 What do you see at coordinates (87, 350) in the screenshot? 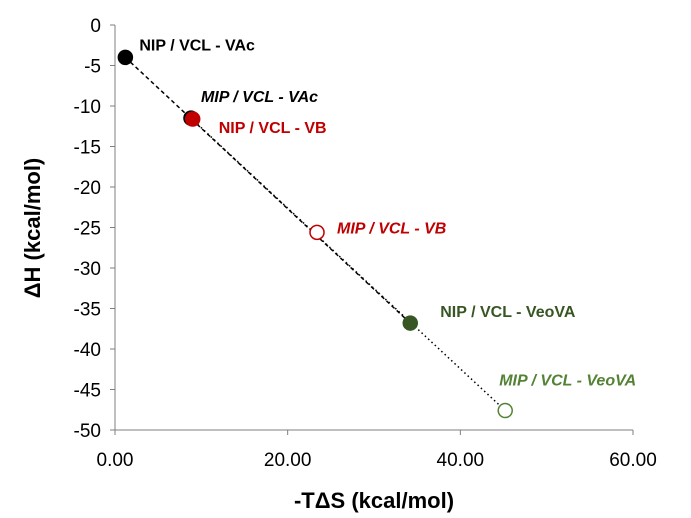
I see `y-tick-label: -40` at bounding box center [87, 350].